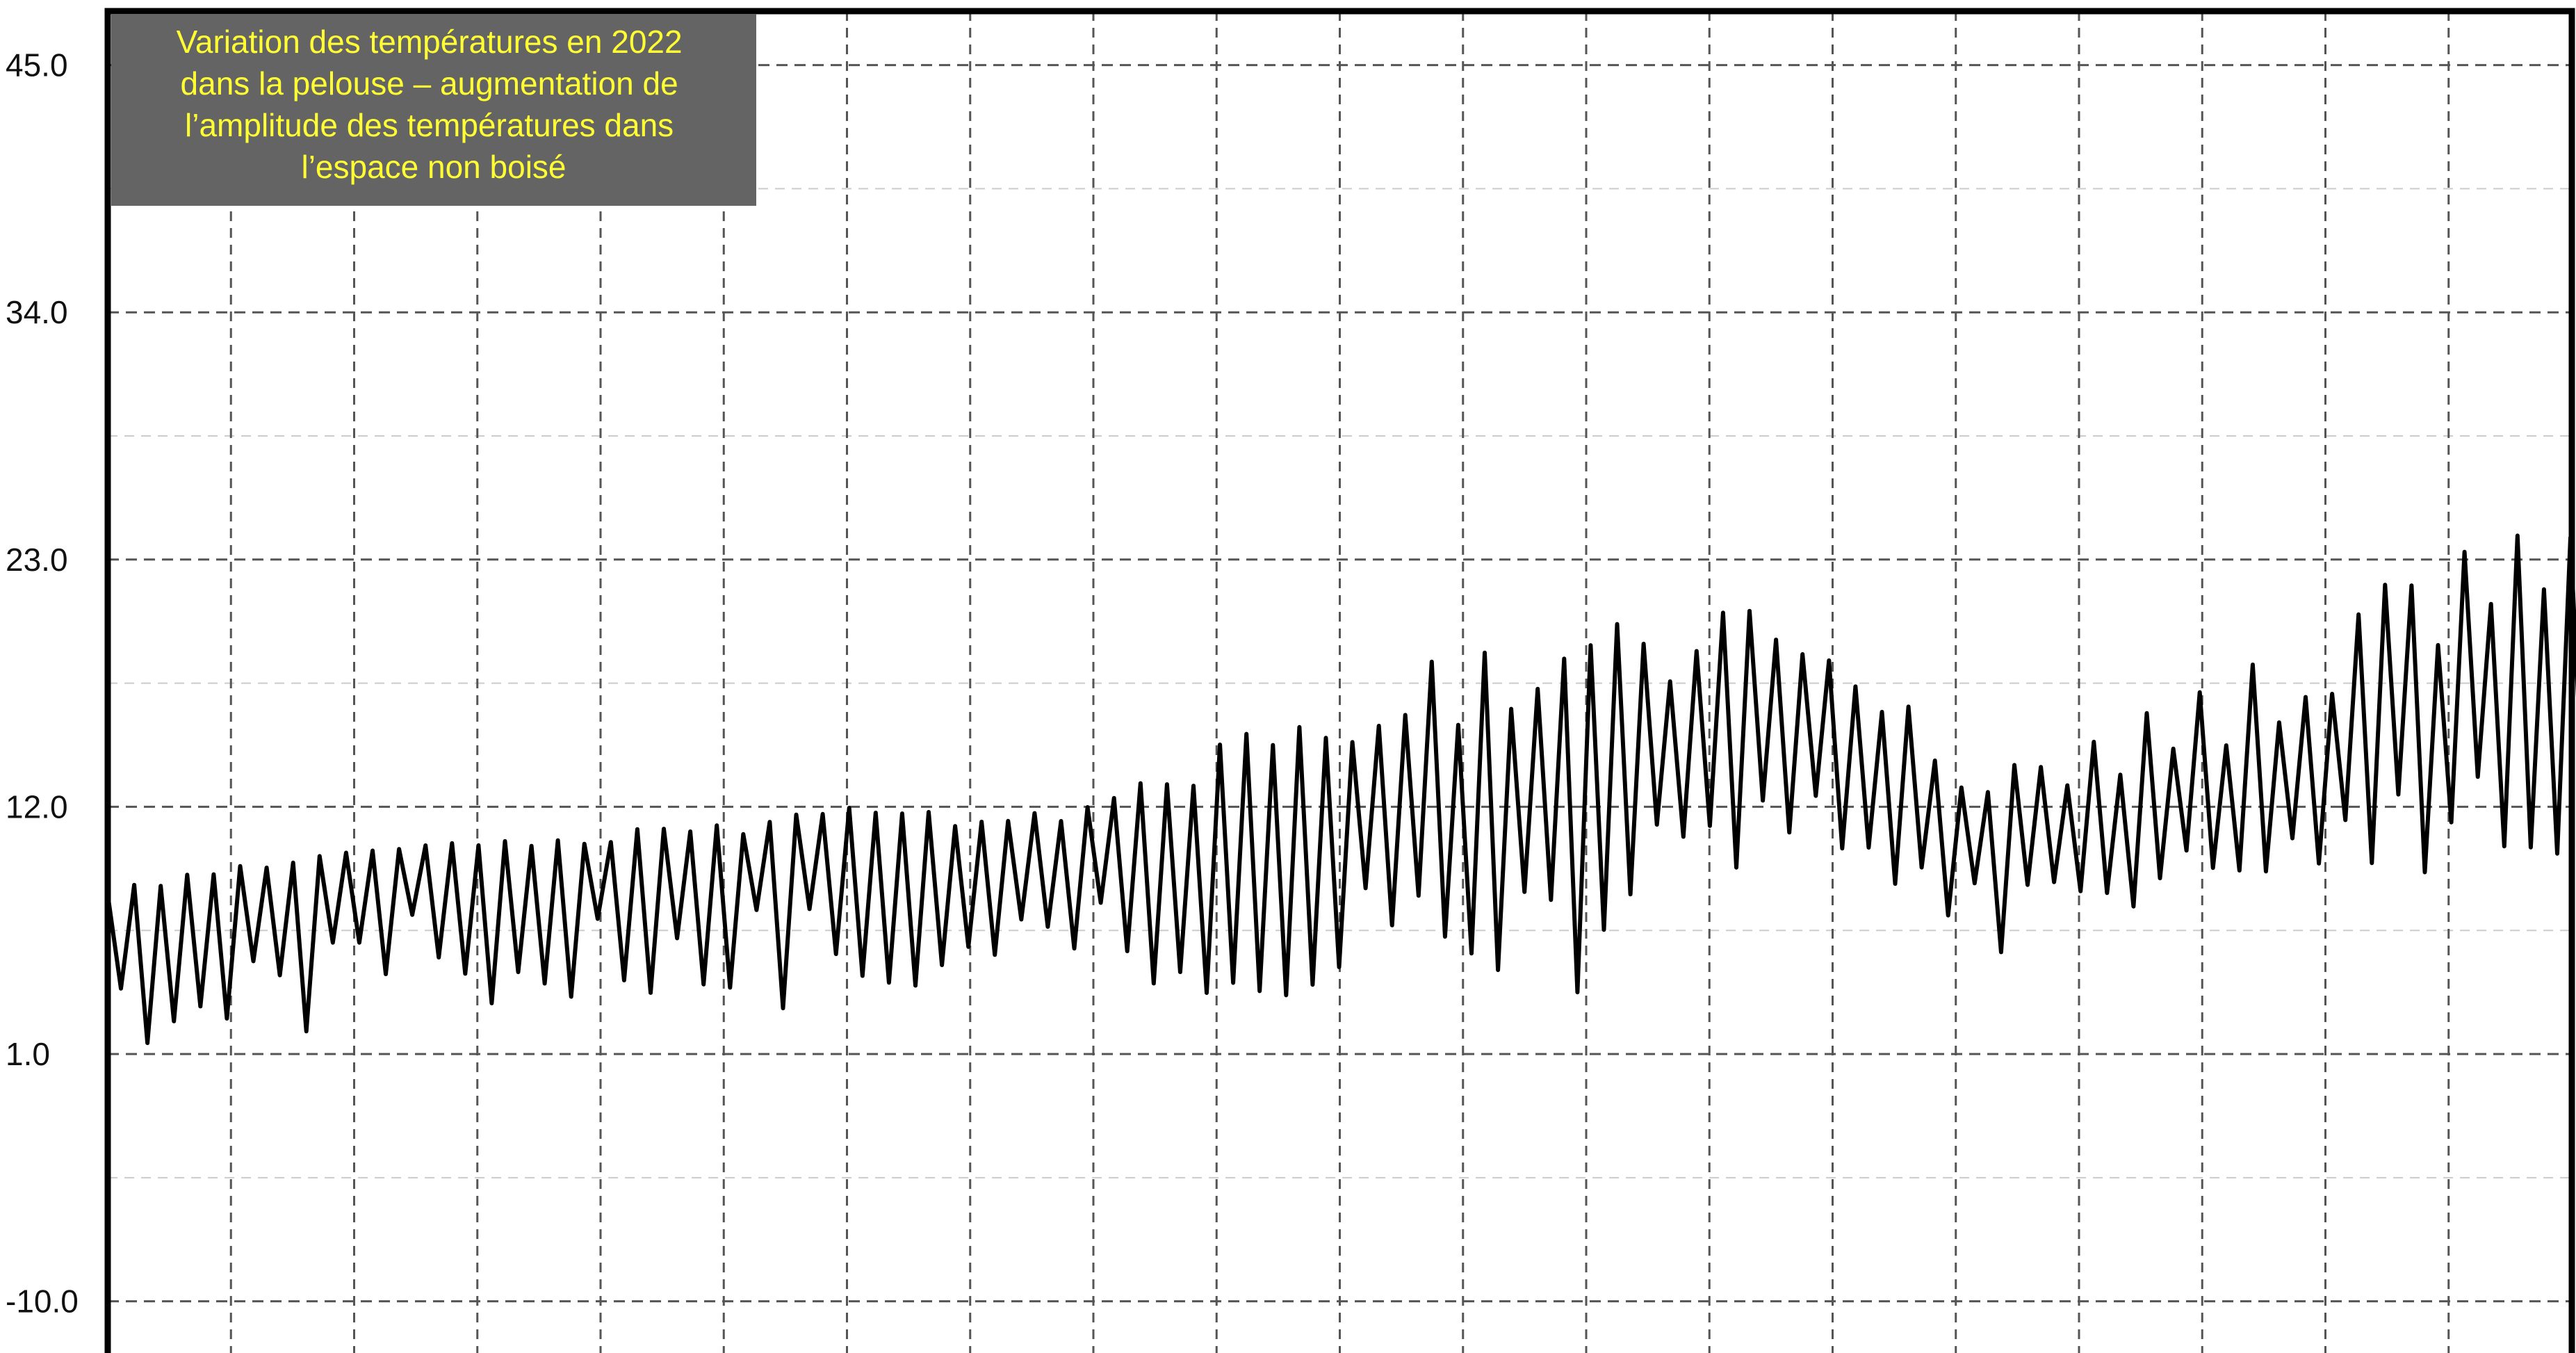 The width and height of the screenshot is (2576, 1353). Describe the element at coordinates (42, 1301) in the screenshot. I see `y-tick-label: -10.0` at that location.